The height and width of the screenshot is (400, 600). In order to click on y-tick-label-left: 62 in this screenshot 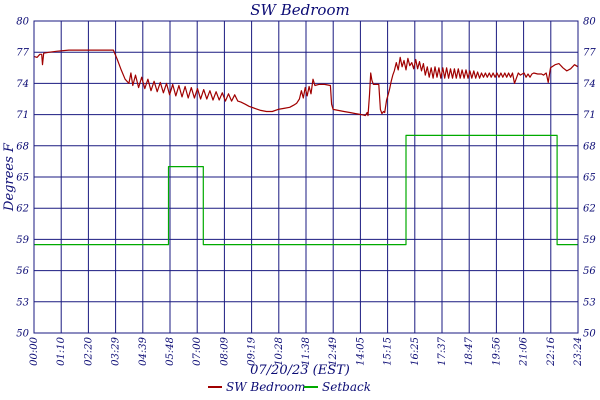, I will do `click(22, 209)`.